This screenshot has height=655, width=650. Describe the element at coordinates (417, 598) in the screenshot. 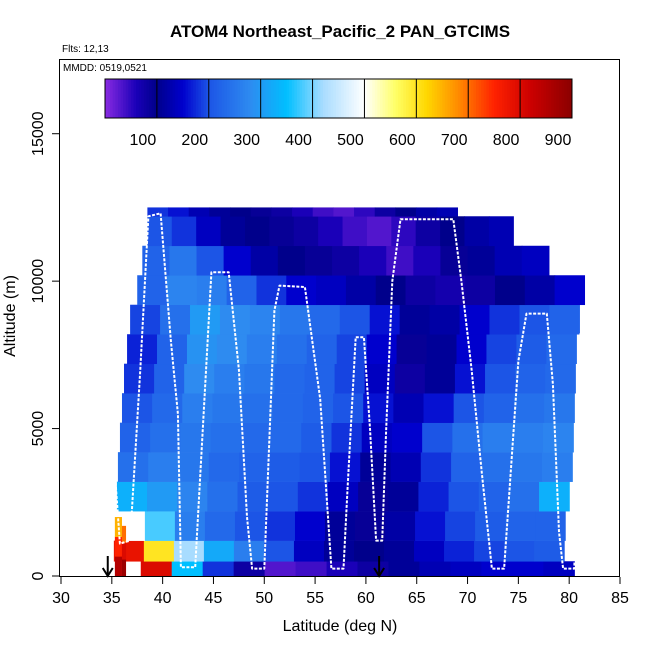

I see `x-tick-label: 65` at that location.